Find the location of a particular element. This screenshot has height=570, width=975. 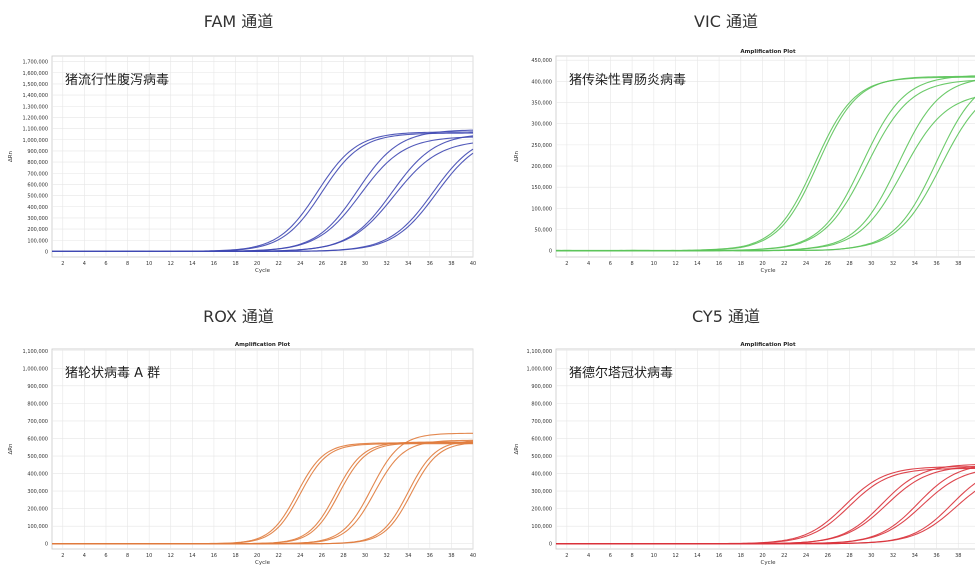

fam-x-tick-label: 4 is located at coordinates (84, 264).